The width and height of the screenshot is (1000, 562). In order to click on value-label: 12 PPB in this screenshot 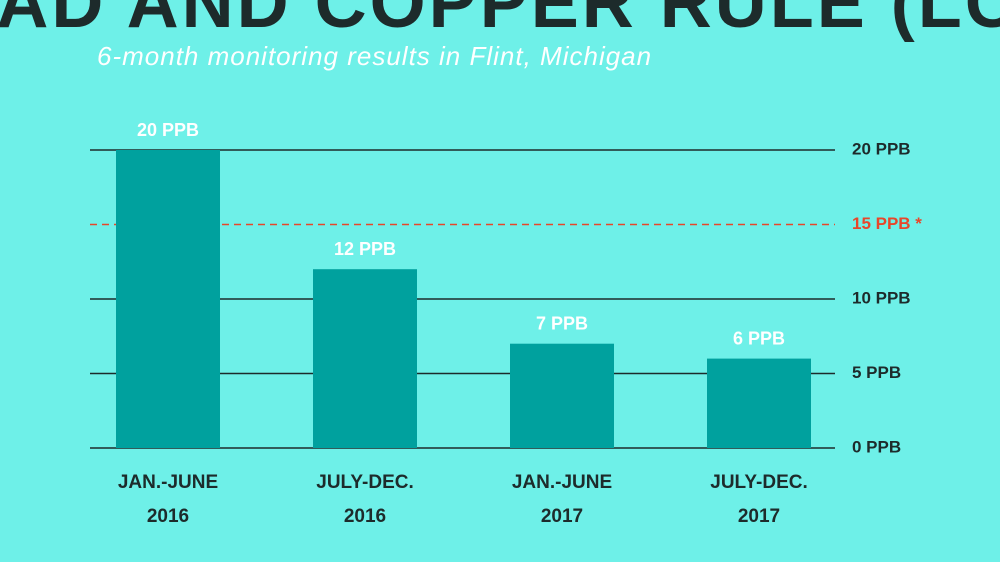, I will do `click(365, 249)`.